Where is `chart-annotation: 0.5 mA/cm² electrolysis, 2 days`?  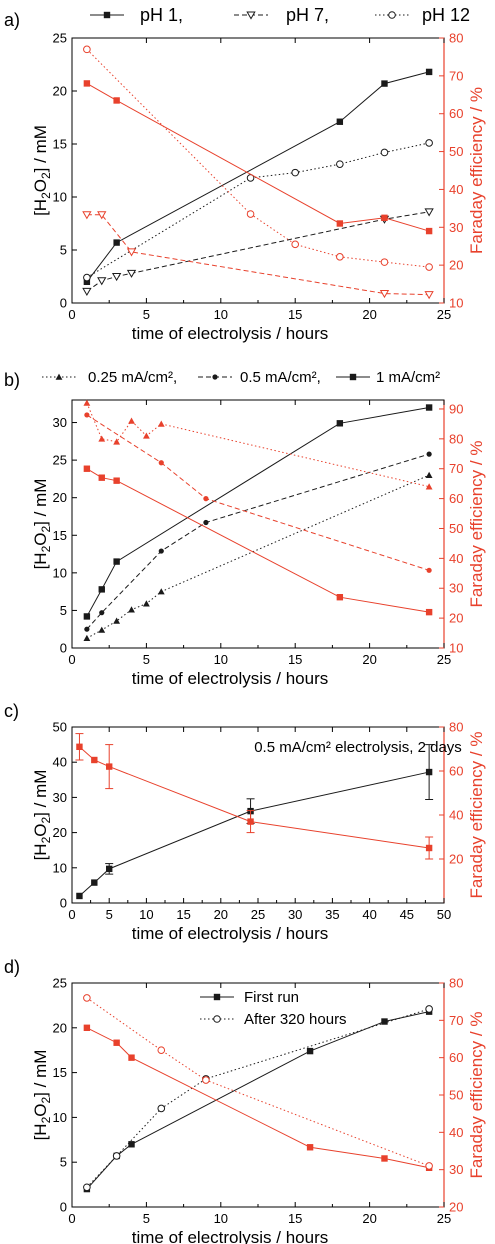
chart-annotation: 0.5 mA/cm² electrolysis, 2 days is located at coordinates (358, 747).